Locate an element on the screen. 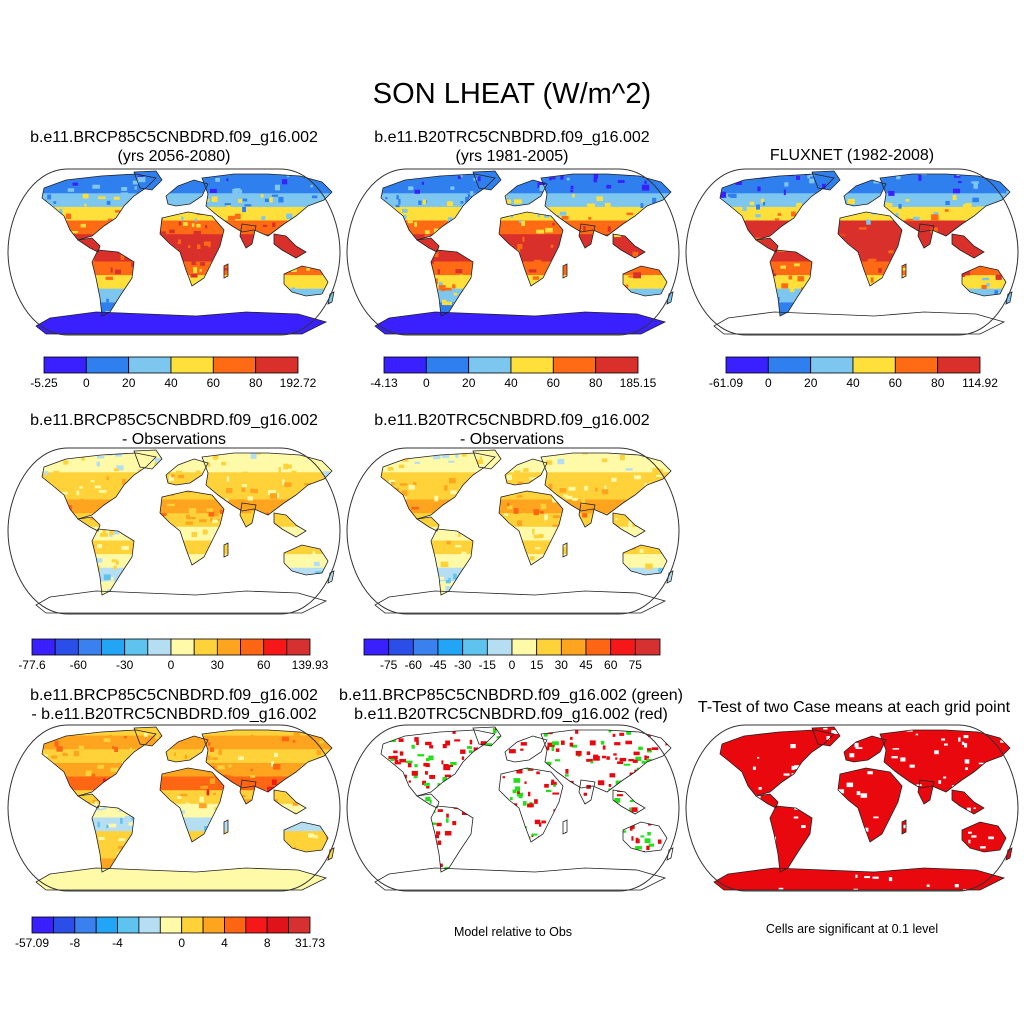 The width and height of the screenshot is (1024, 1024). colorbar-tick-label: -30 is located at coordinates (463, 665).